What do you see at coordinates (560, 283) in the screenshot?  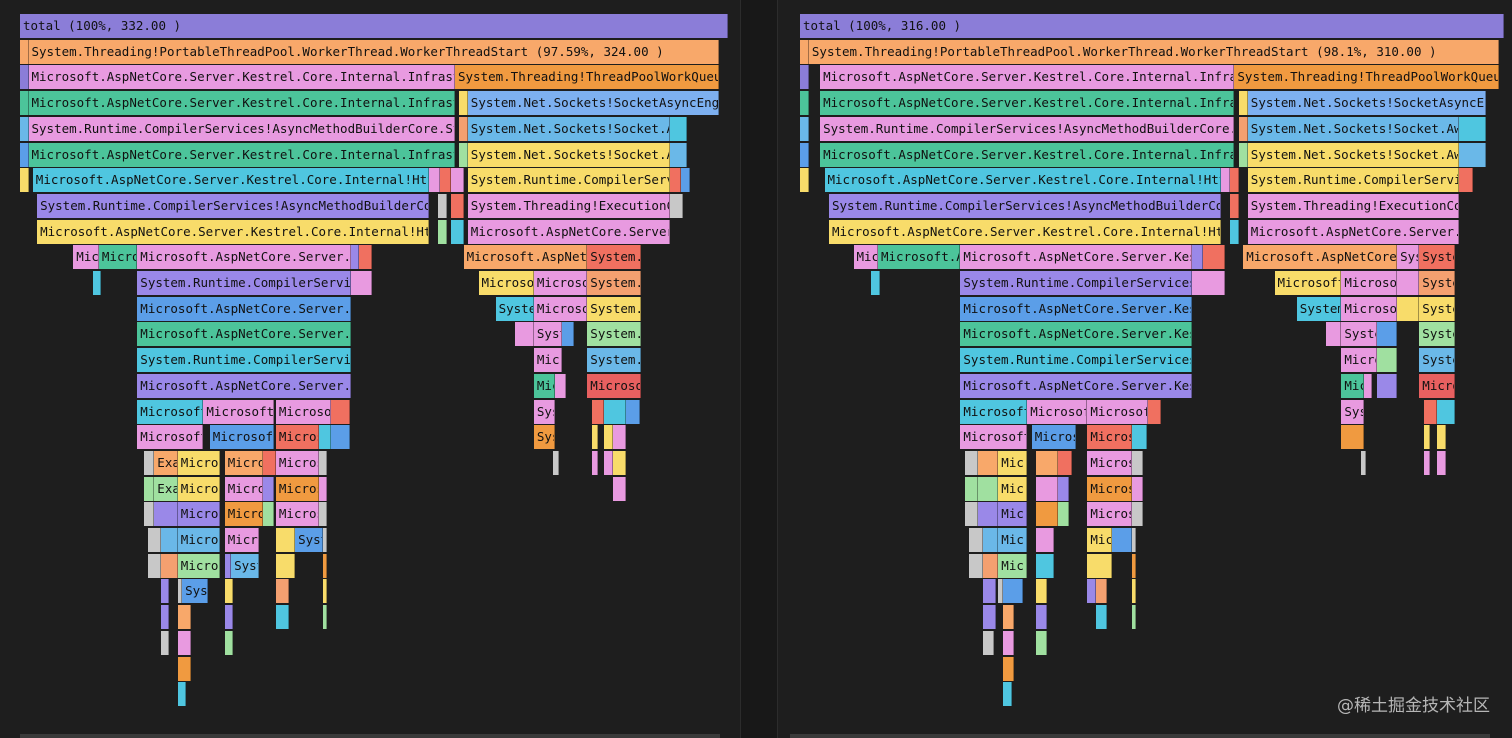 I see `frame-left-48: Microsoft` at bounding box center [560, 283].